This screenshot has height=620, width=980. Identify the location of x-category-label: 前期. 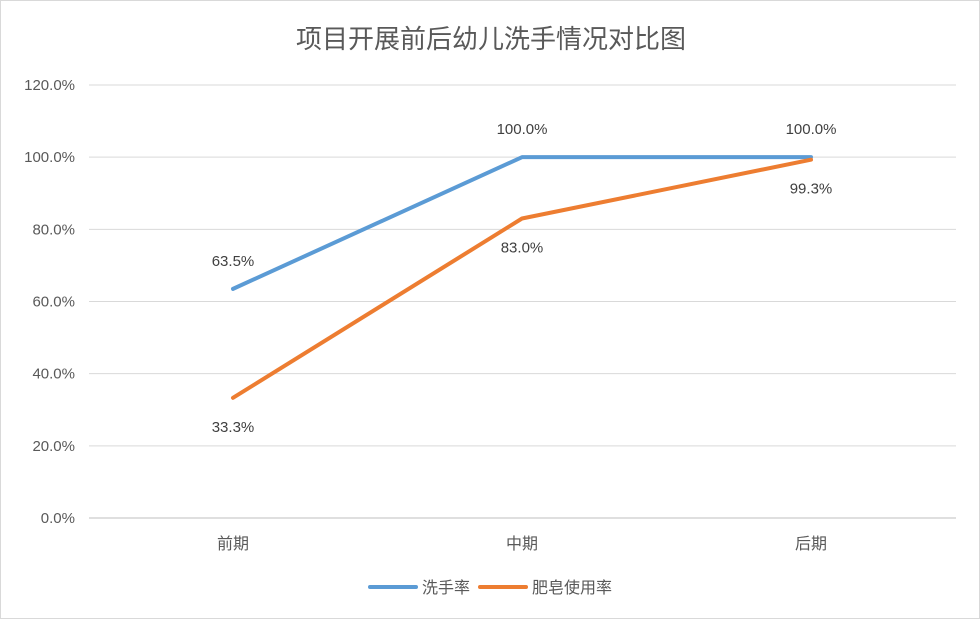
(233, 543).